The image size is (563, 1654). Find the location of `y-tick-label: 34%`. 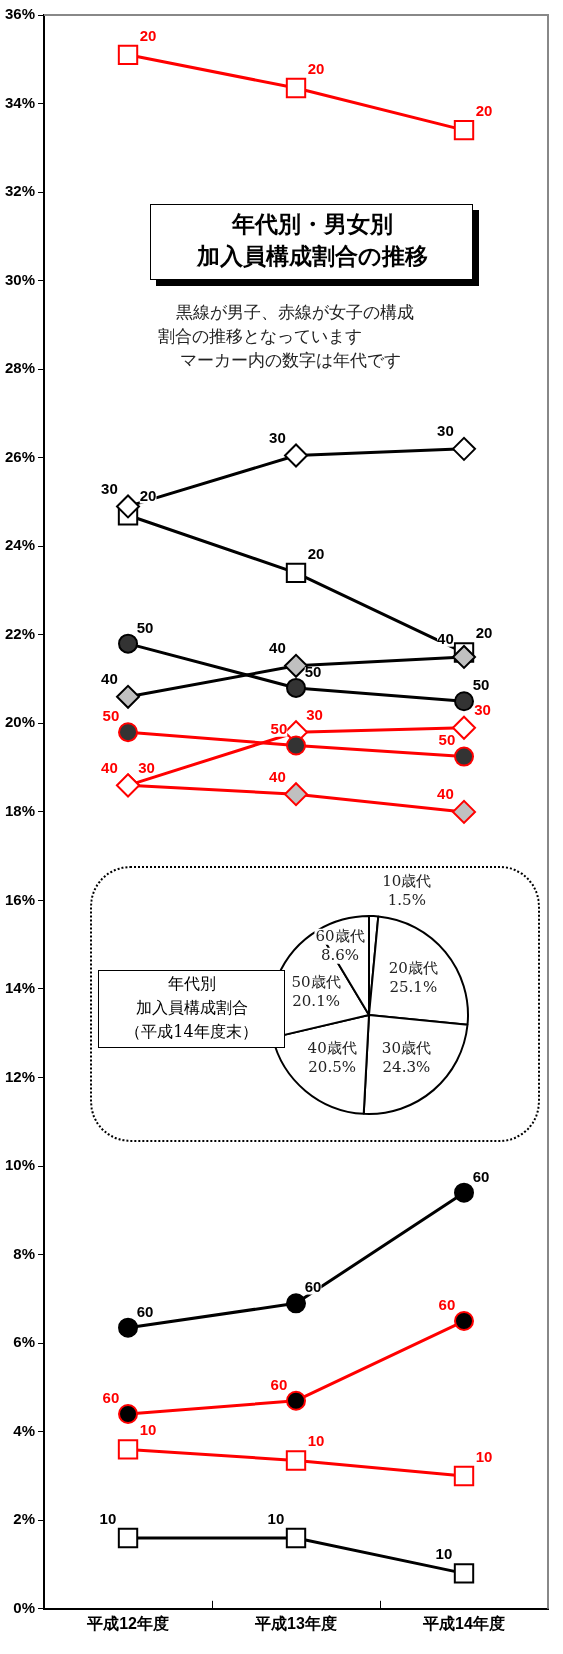

y-tick-label: 34% is located at coordinates (20, 102).